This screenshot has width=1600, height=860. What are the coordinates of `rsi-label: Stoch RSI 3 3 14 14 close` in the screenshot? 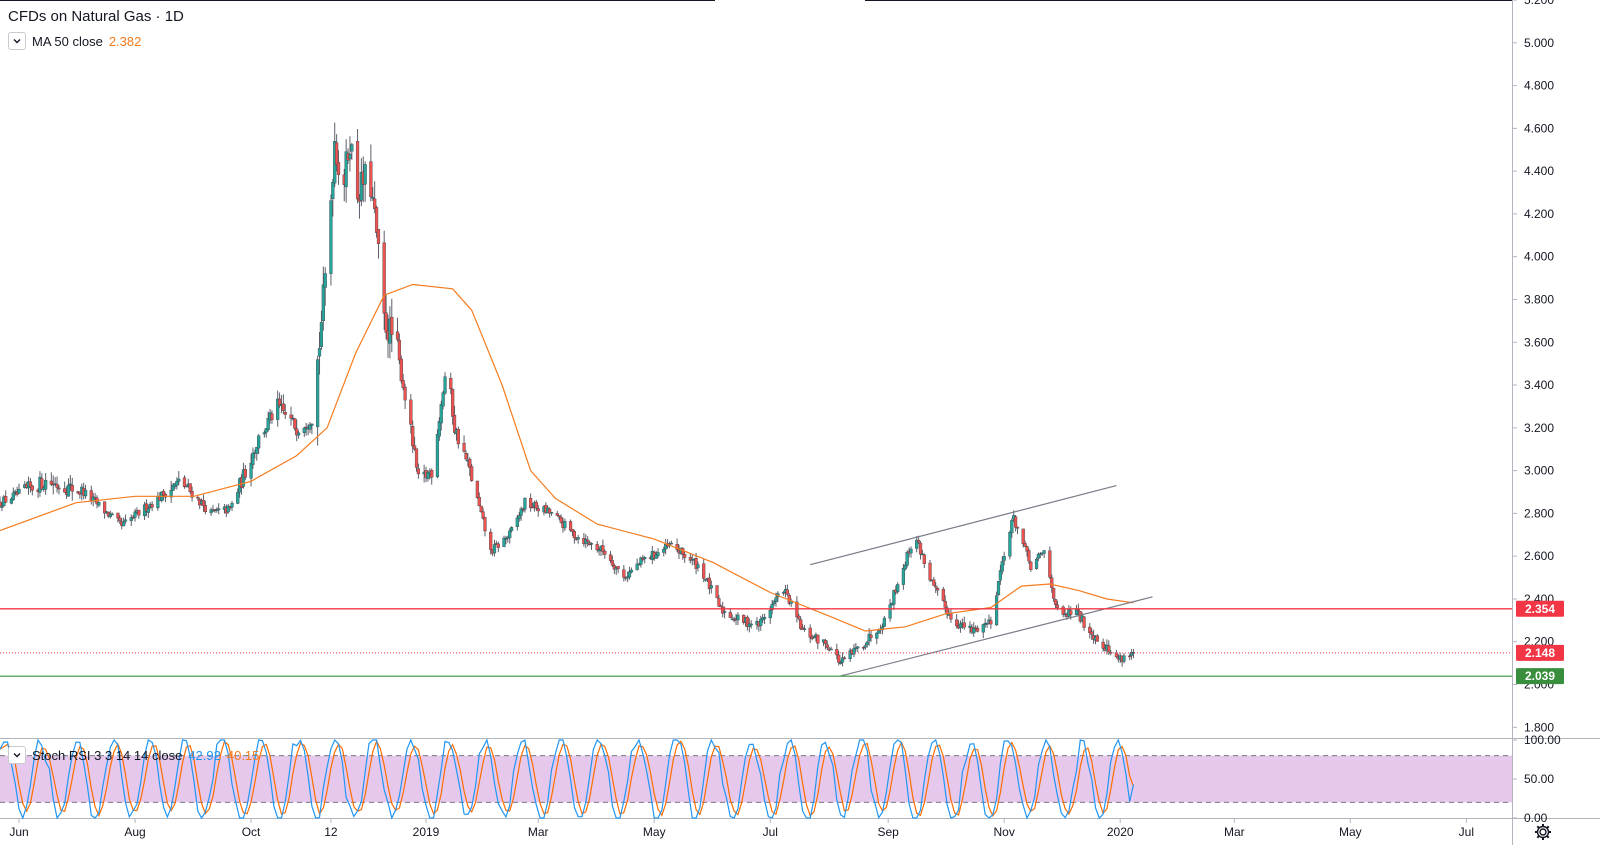 It's located at (107, 755).